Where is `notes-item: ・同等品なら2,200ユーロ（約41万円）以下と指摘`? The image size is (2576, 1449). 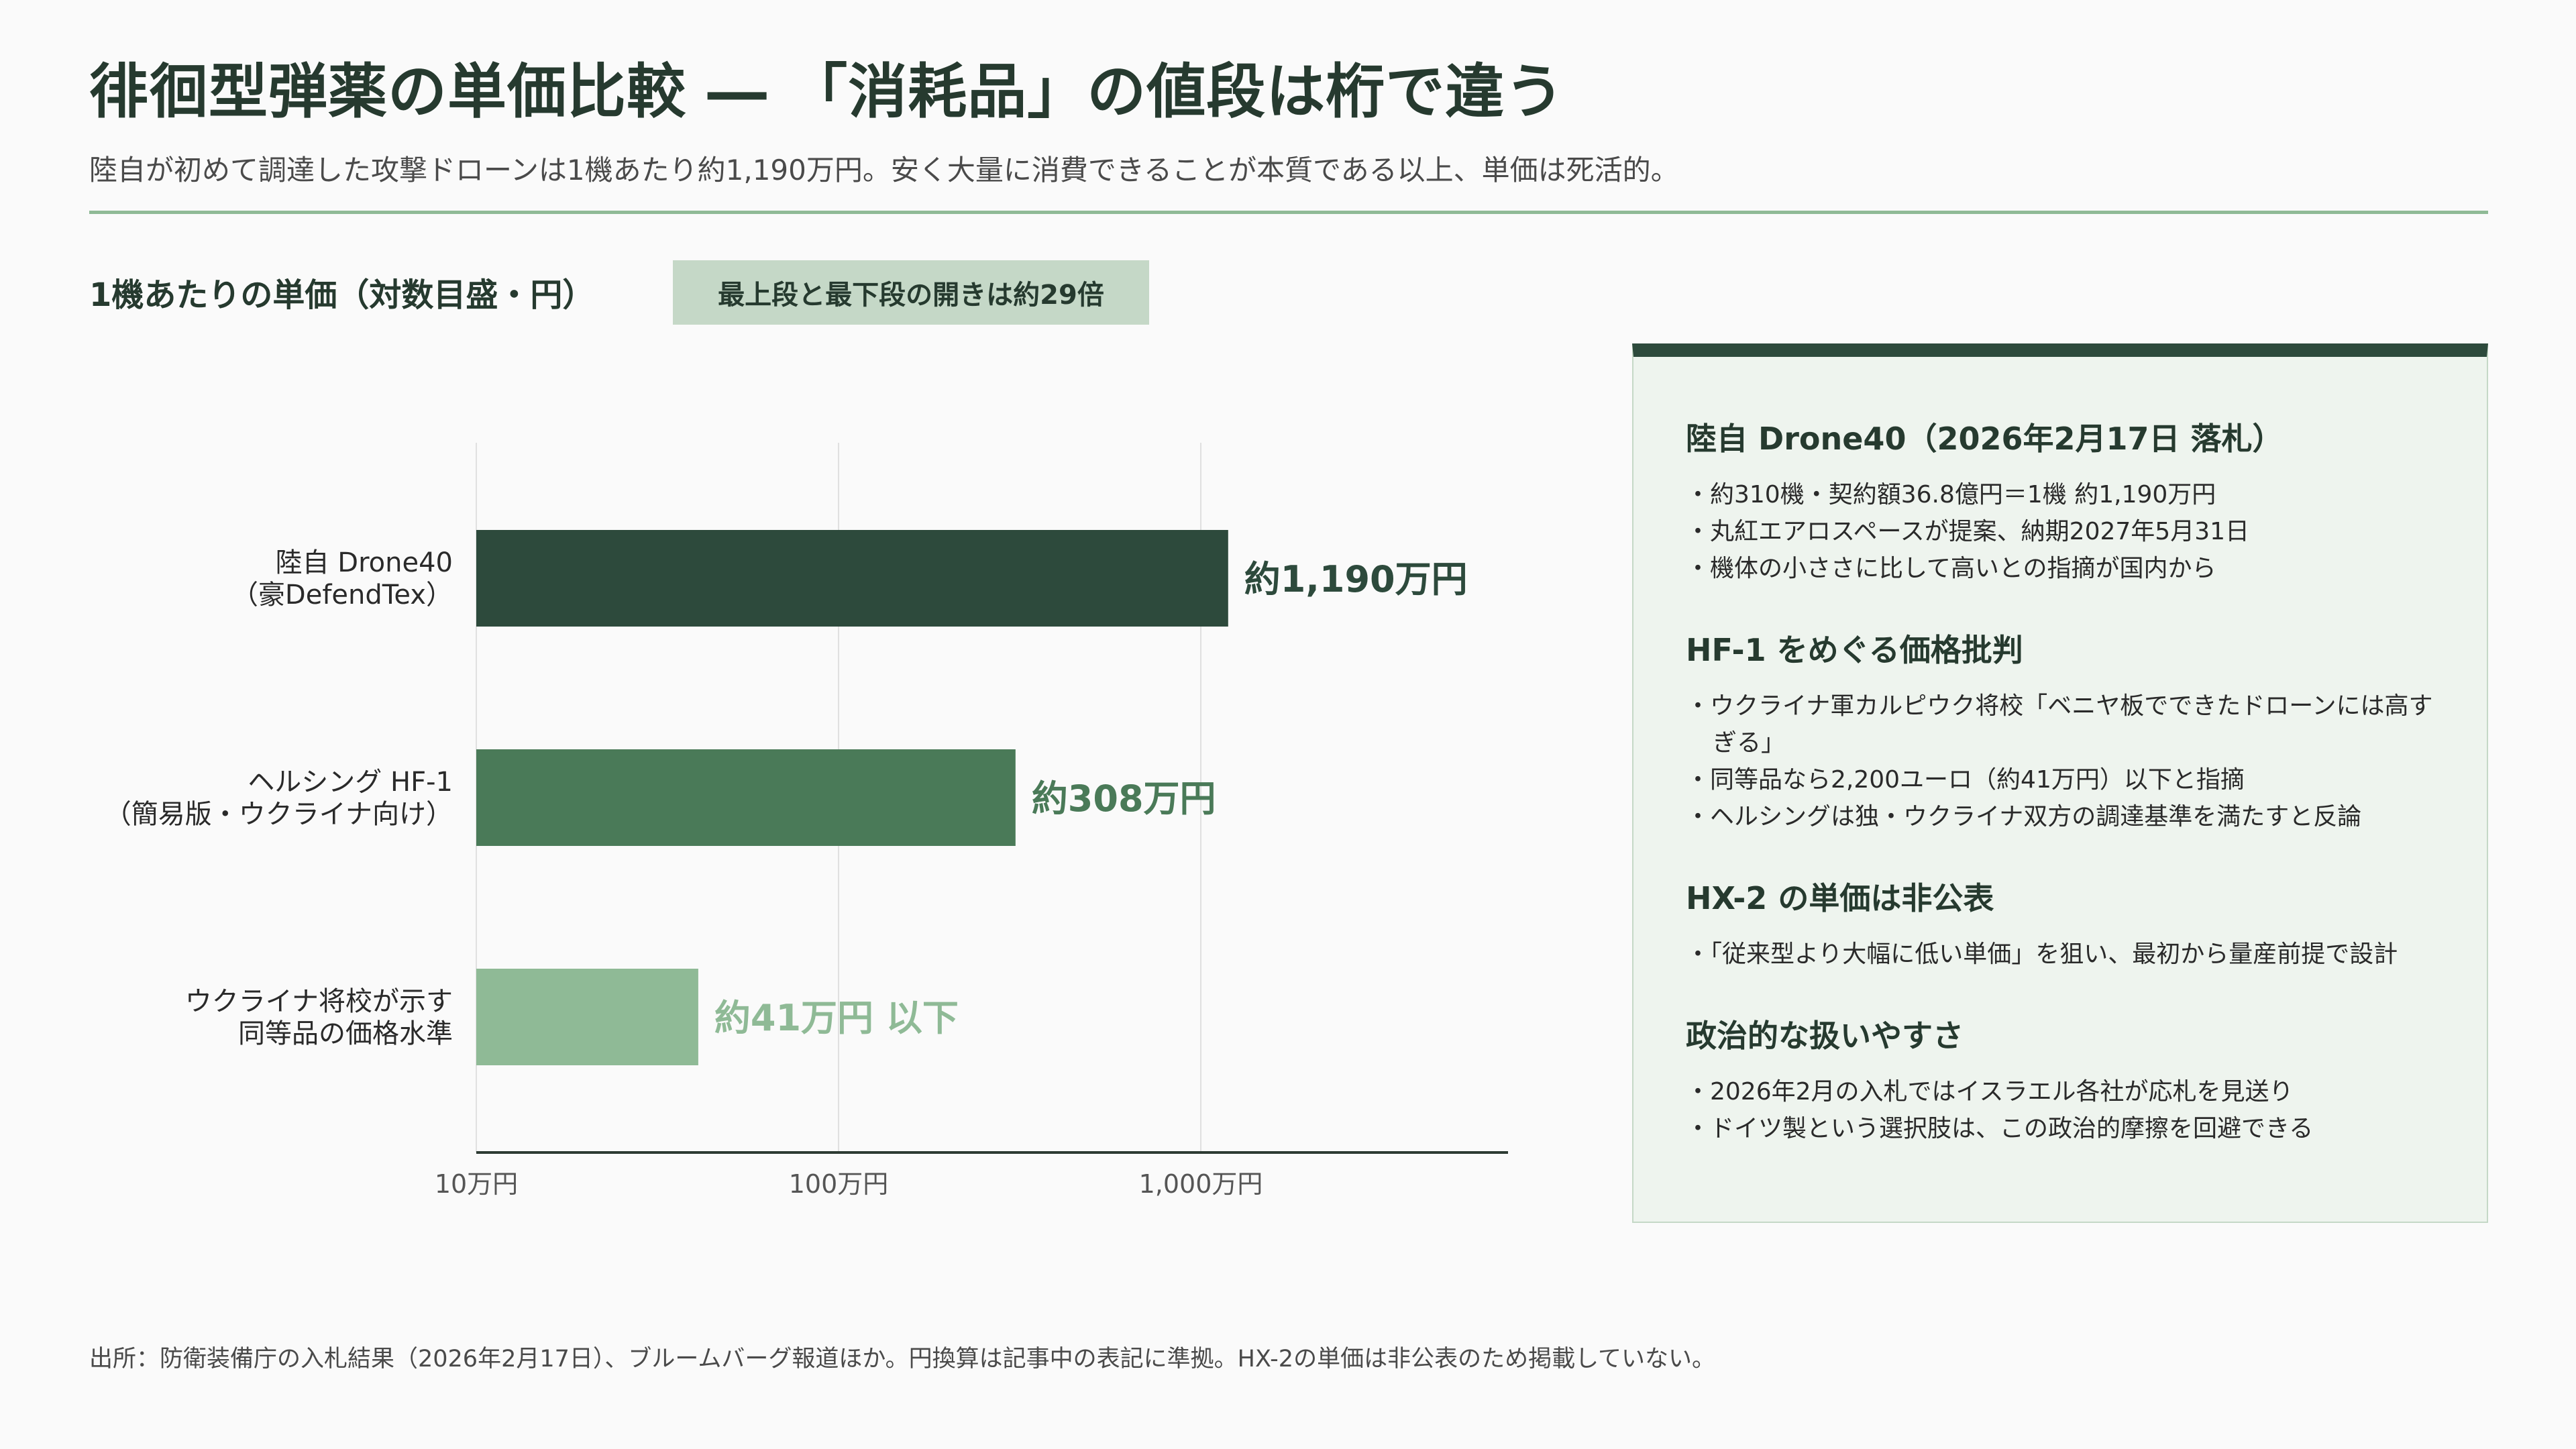
notes-item: ・同等品なら2,200ユーロ（約41万円）以下と指摘 is located at coordinates (1965, 780).